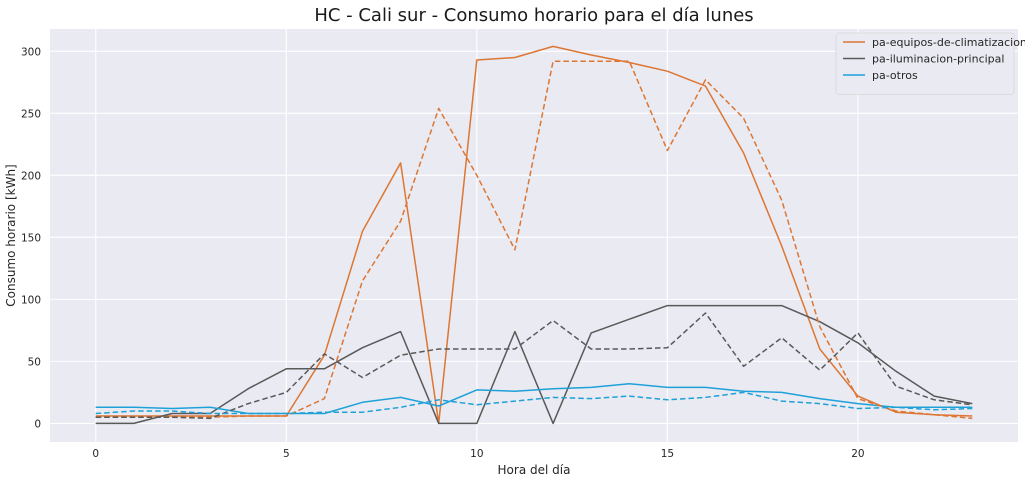  Describe the element at coordinates (286, 454) in the screenshot. I see `x-tick-label: 5` at that location.